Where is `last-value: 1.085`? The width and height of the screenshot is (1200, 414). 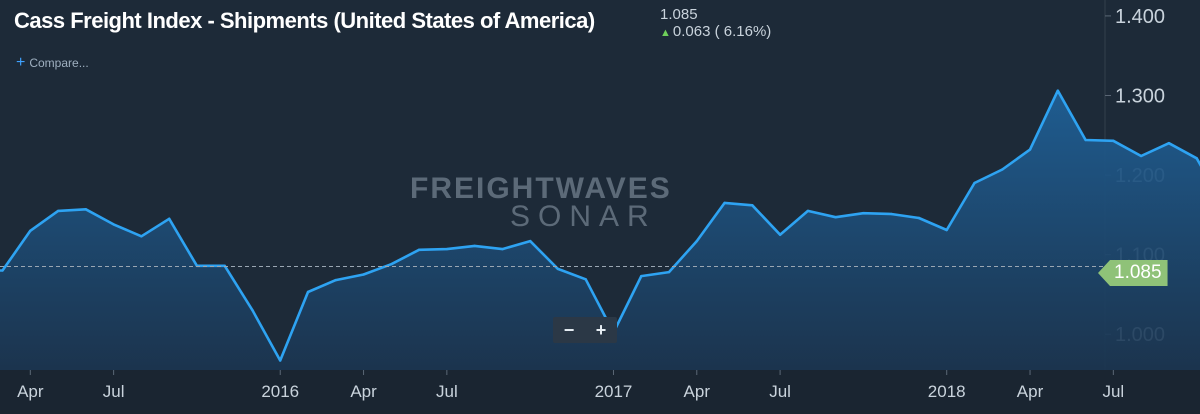
last-value: 1.085 is located at coordinates (679, 14).